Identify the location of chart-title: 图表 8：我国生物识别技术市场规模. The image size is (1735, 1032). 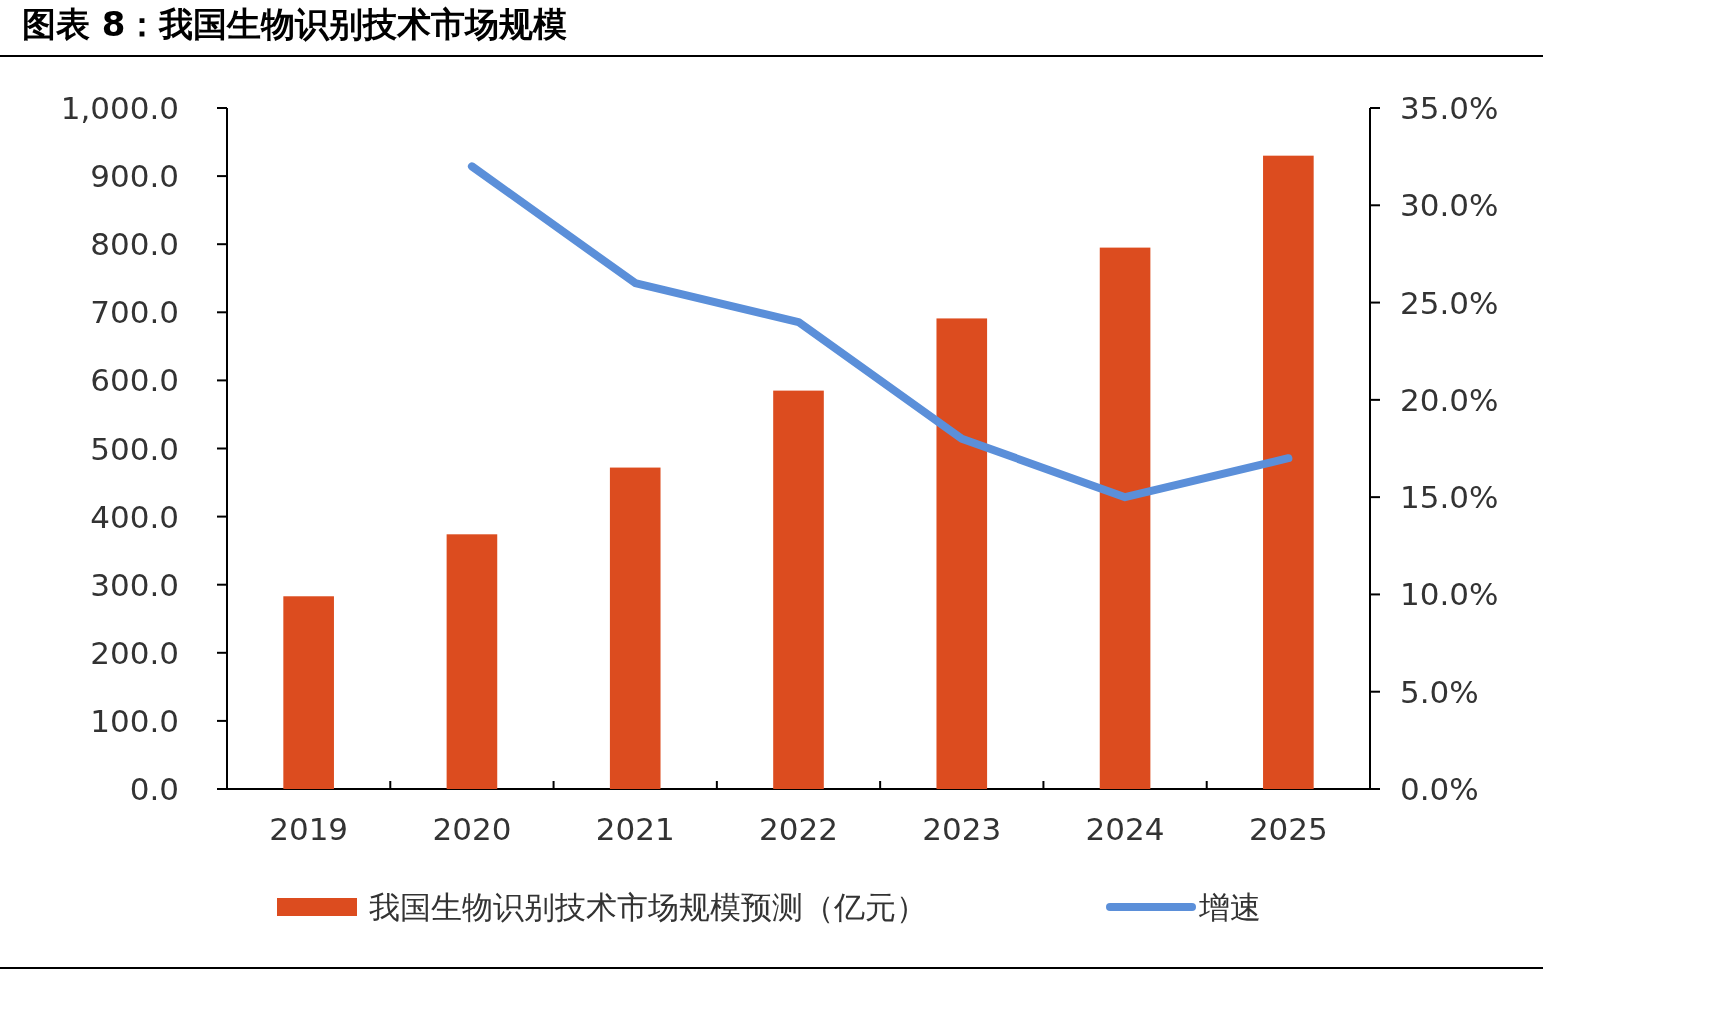
(295, 24).